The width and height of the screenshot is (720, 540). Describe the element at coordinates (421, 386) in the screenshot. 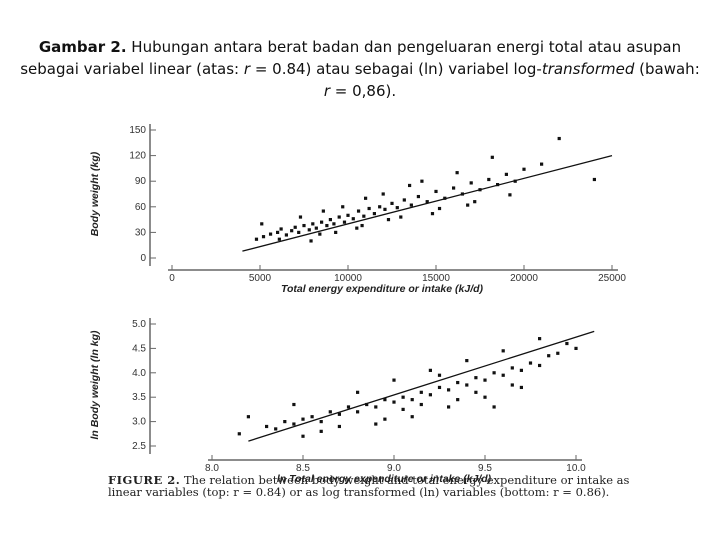

I see `chart2-regression-line` at that location.